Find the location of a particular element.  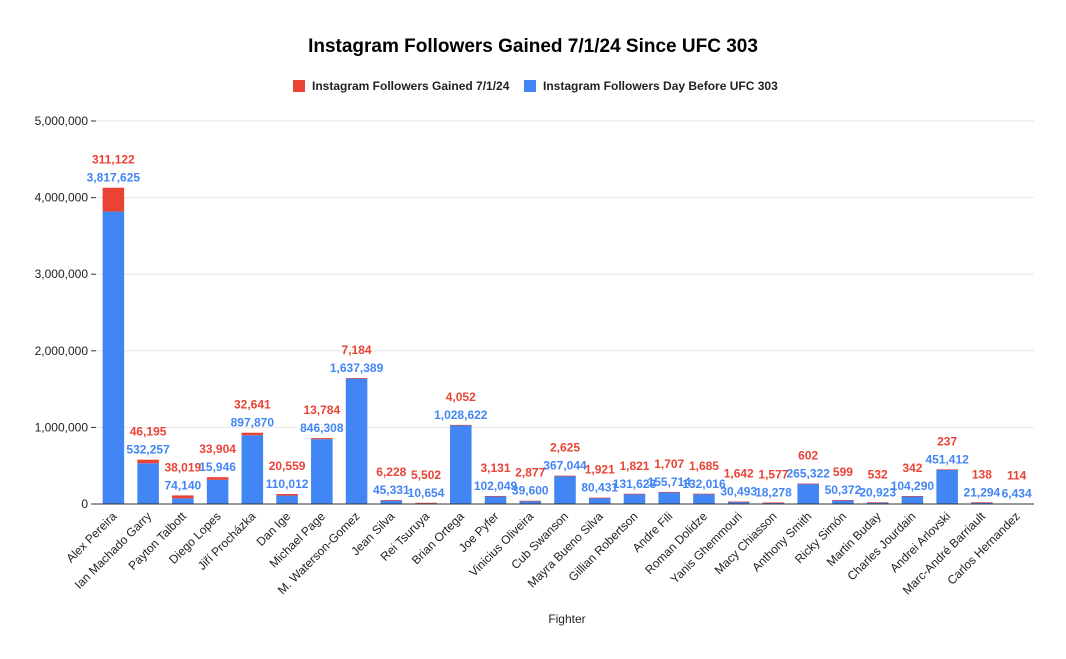

data-label-day-before: 131,623 is located at coordinates (635, 484).